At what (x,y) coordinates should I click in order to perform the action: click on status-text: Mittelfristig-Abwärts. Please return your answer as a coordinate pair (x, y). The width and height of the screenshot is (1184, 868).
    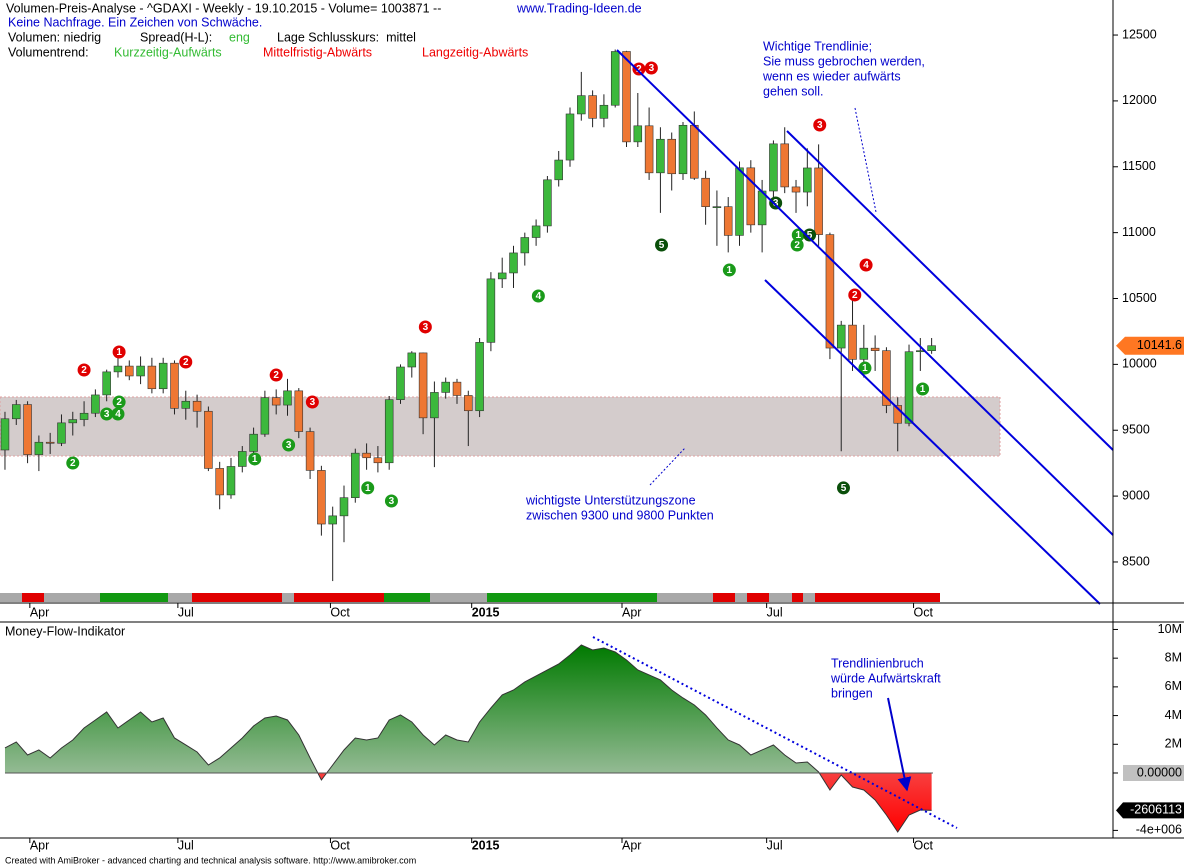
    Looking at the image, I should click on (317, 52).